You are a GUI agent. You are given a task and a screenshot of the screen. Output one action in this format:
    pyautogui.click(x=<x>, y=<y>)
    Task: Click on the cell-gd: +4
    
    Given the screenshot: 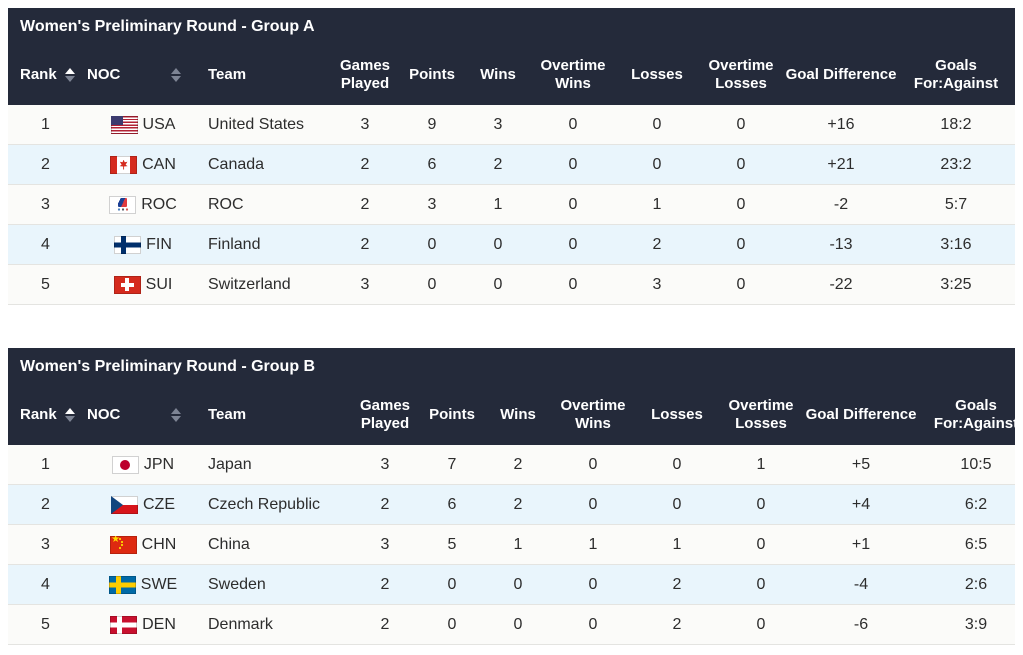 What is the action you would take?
    pyautogui.click(x=861, y=504)
    